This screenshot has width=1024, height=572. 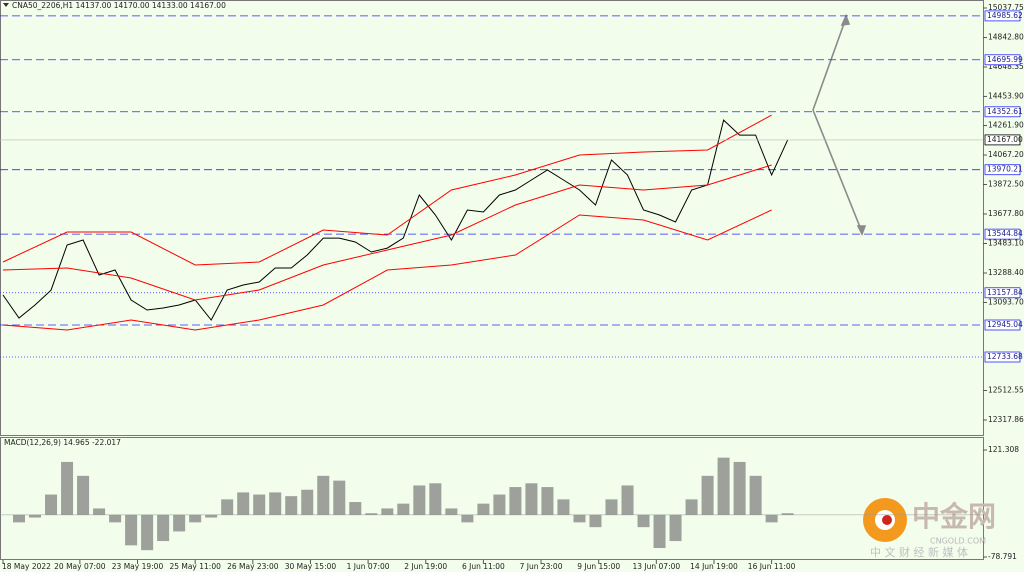 I want to click on x-tick-label: 20 May 07:00, so click(x=80, y=566).